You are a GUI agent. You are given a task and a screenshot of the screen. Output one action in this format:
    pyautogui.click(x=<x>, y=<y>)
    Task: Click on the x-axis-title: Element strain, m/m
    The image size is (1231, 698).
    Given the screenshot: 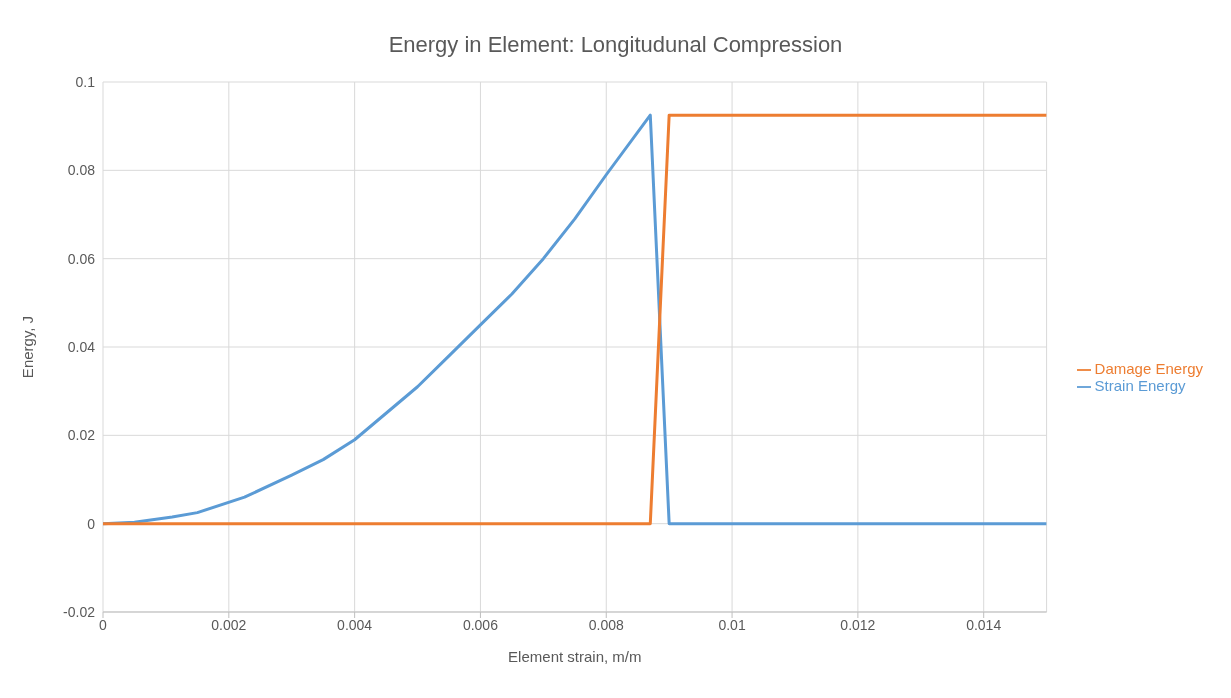 What is the action you would take?
    pyautogui.click(x=575, y=656)
    